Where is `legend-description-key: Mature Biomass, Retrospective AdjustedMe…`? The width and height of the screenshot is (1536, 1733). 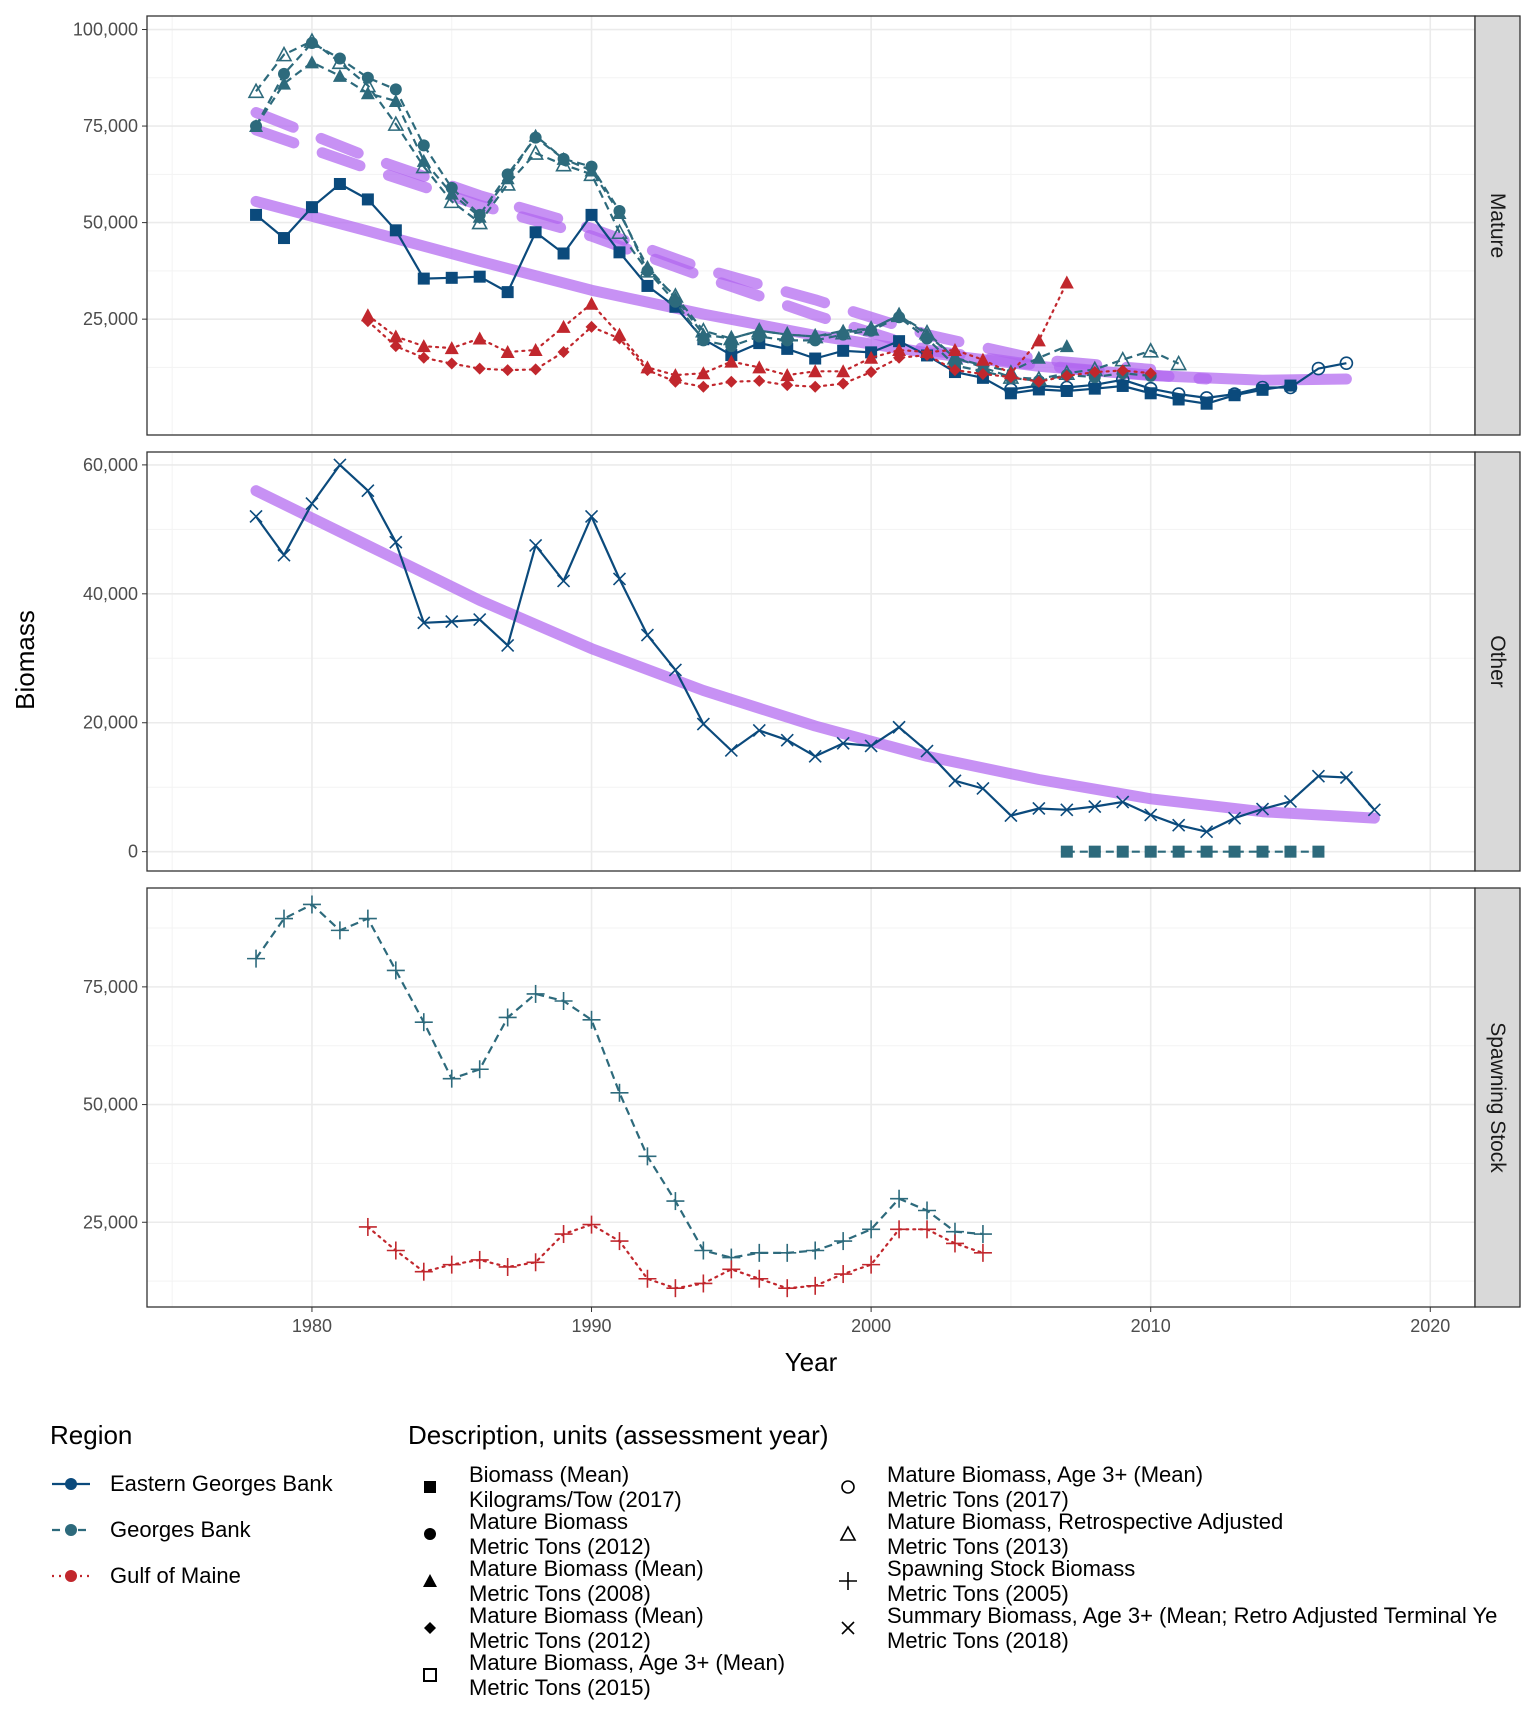 legend-description-key: Mature Biomass, Retrospective AdjustedMe… is located at coordinates (1061, 1534).